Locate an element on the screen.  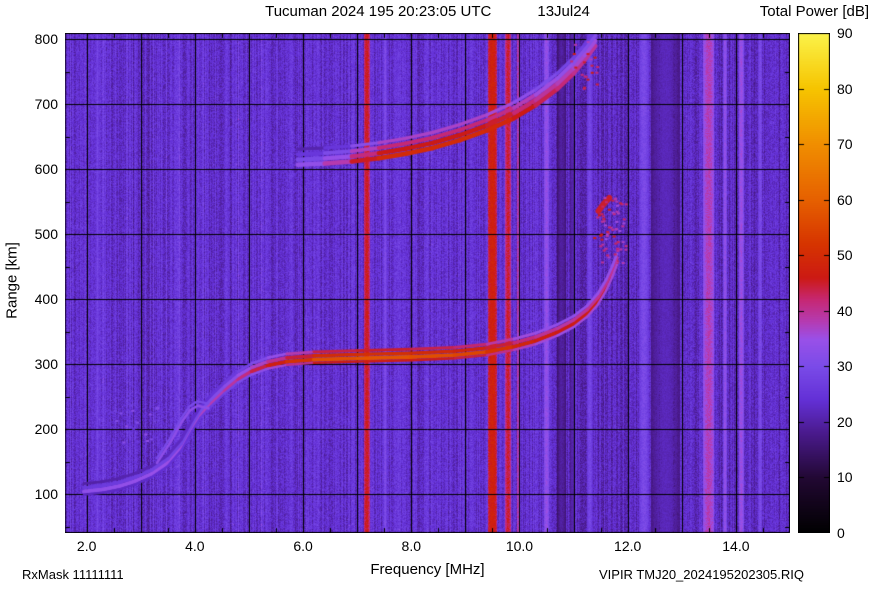
x-tick-label: 6.0 is located at coordinates (303, 546).